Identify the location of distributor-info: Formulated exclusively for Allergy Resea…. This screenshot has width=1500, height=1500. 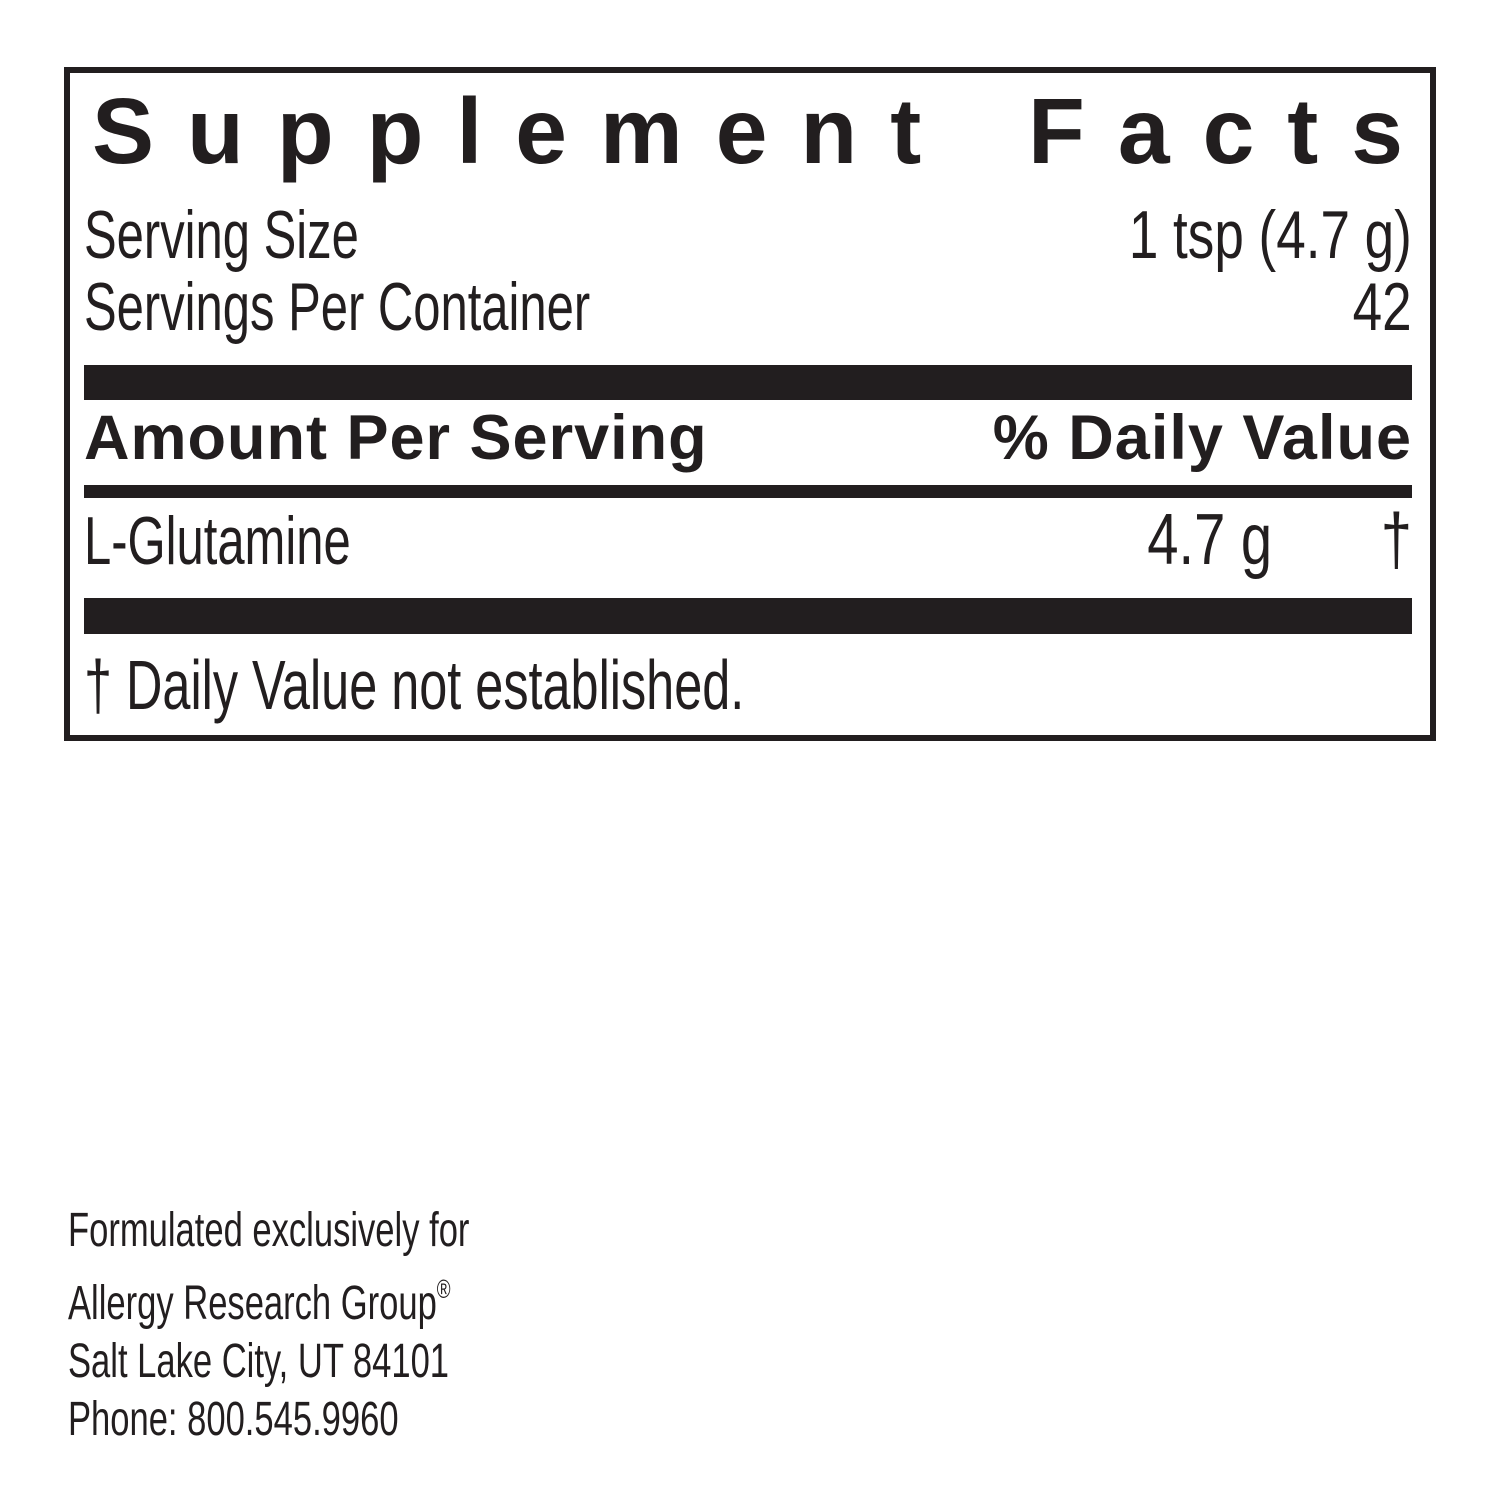
(347, 1325).